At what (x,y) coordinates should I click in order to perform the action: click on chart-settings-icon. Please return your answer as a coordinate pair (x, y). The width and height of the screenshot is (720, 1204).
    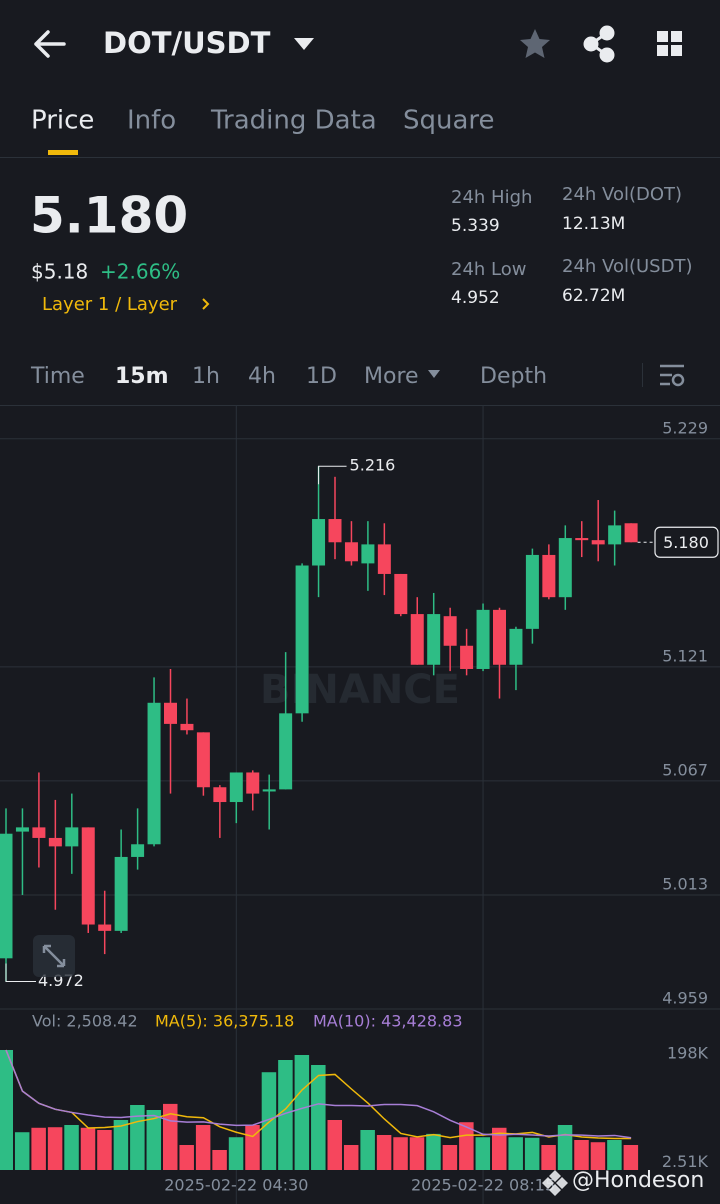
    Looking at the image, I should click on (672, 375).